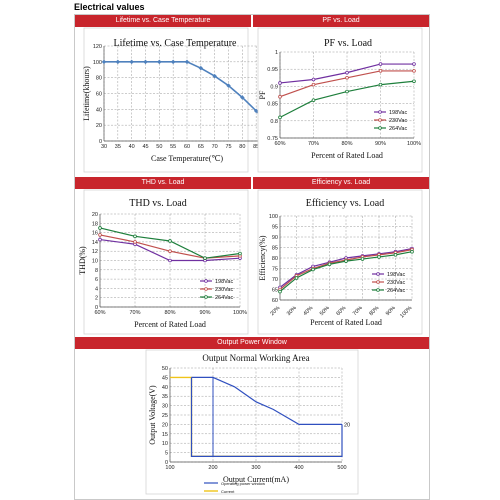 This screenshot has height=500, width=500. Describe the element at coordinates (275, 280) in the screenshot. I see `efficiency-ytick: 70` at that location.